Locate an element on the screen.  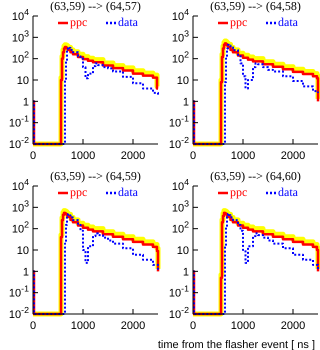
chart-title: (63,59) --> (64,58) is located at coordinates (255, 6).